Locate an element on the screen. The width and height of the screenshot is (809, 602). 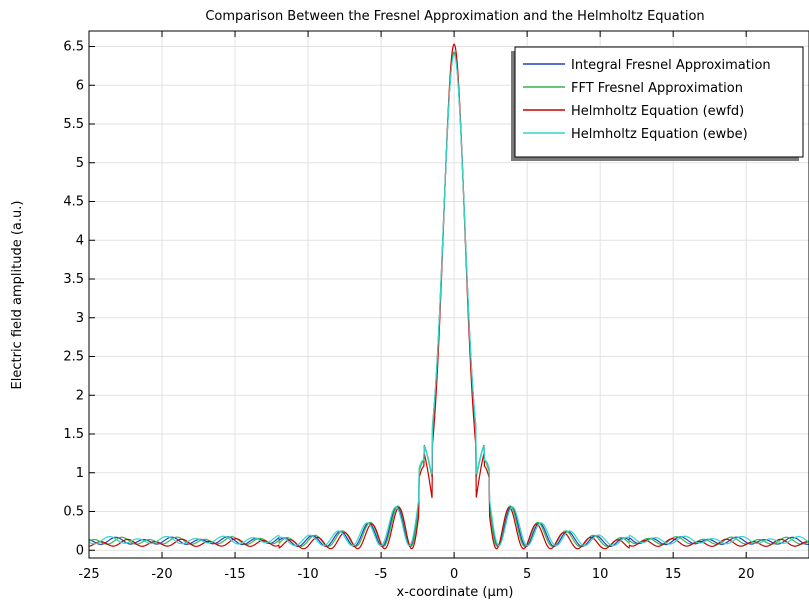
y-tick-label: 3 is located at coordinates (80, 318).